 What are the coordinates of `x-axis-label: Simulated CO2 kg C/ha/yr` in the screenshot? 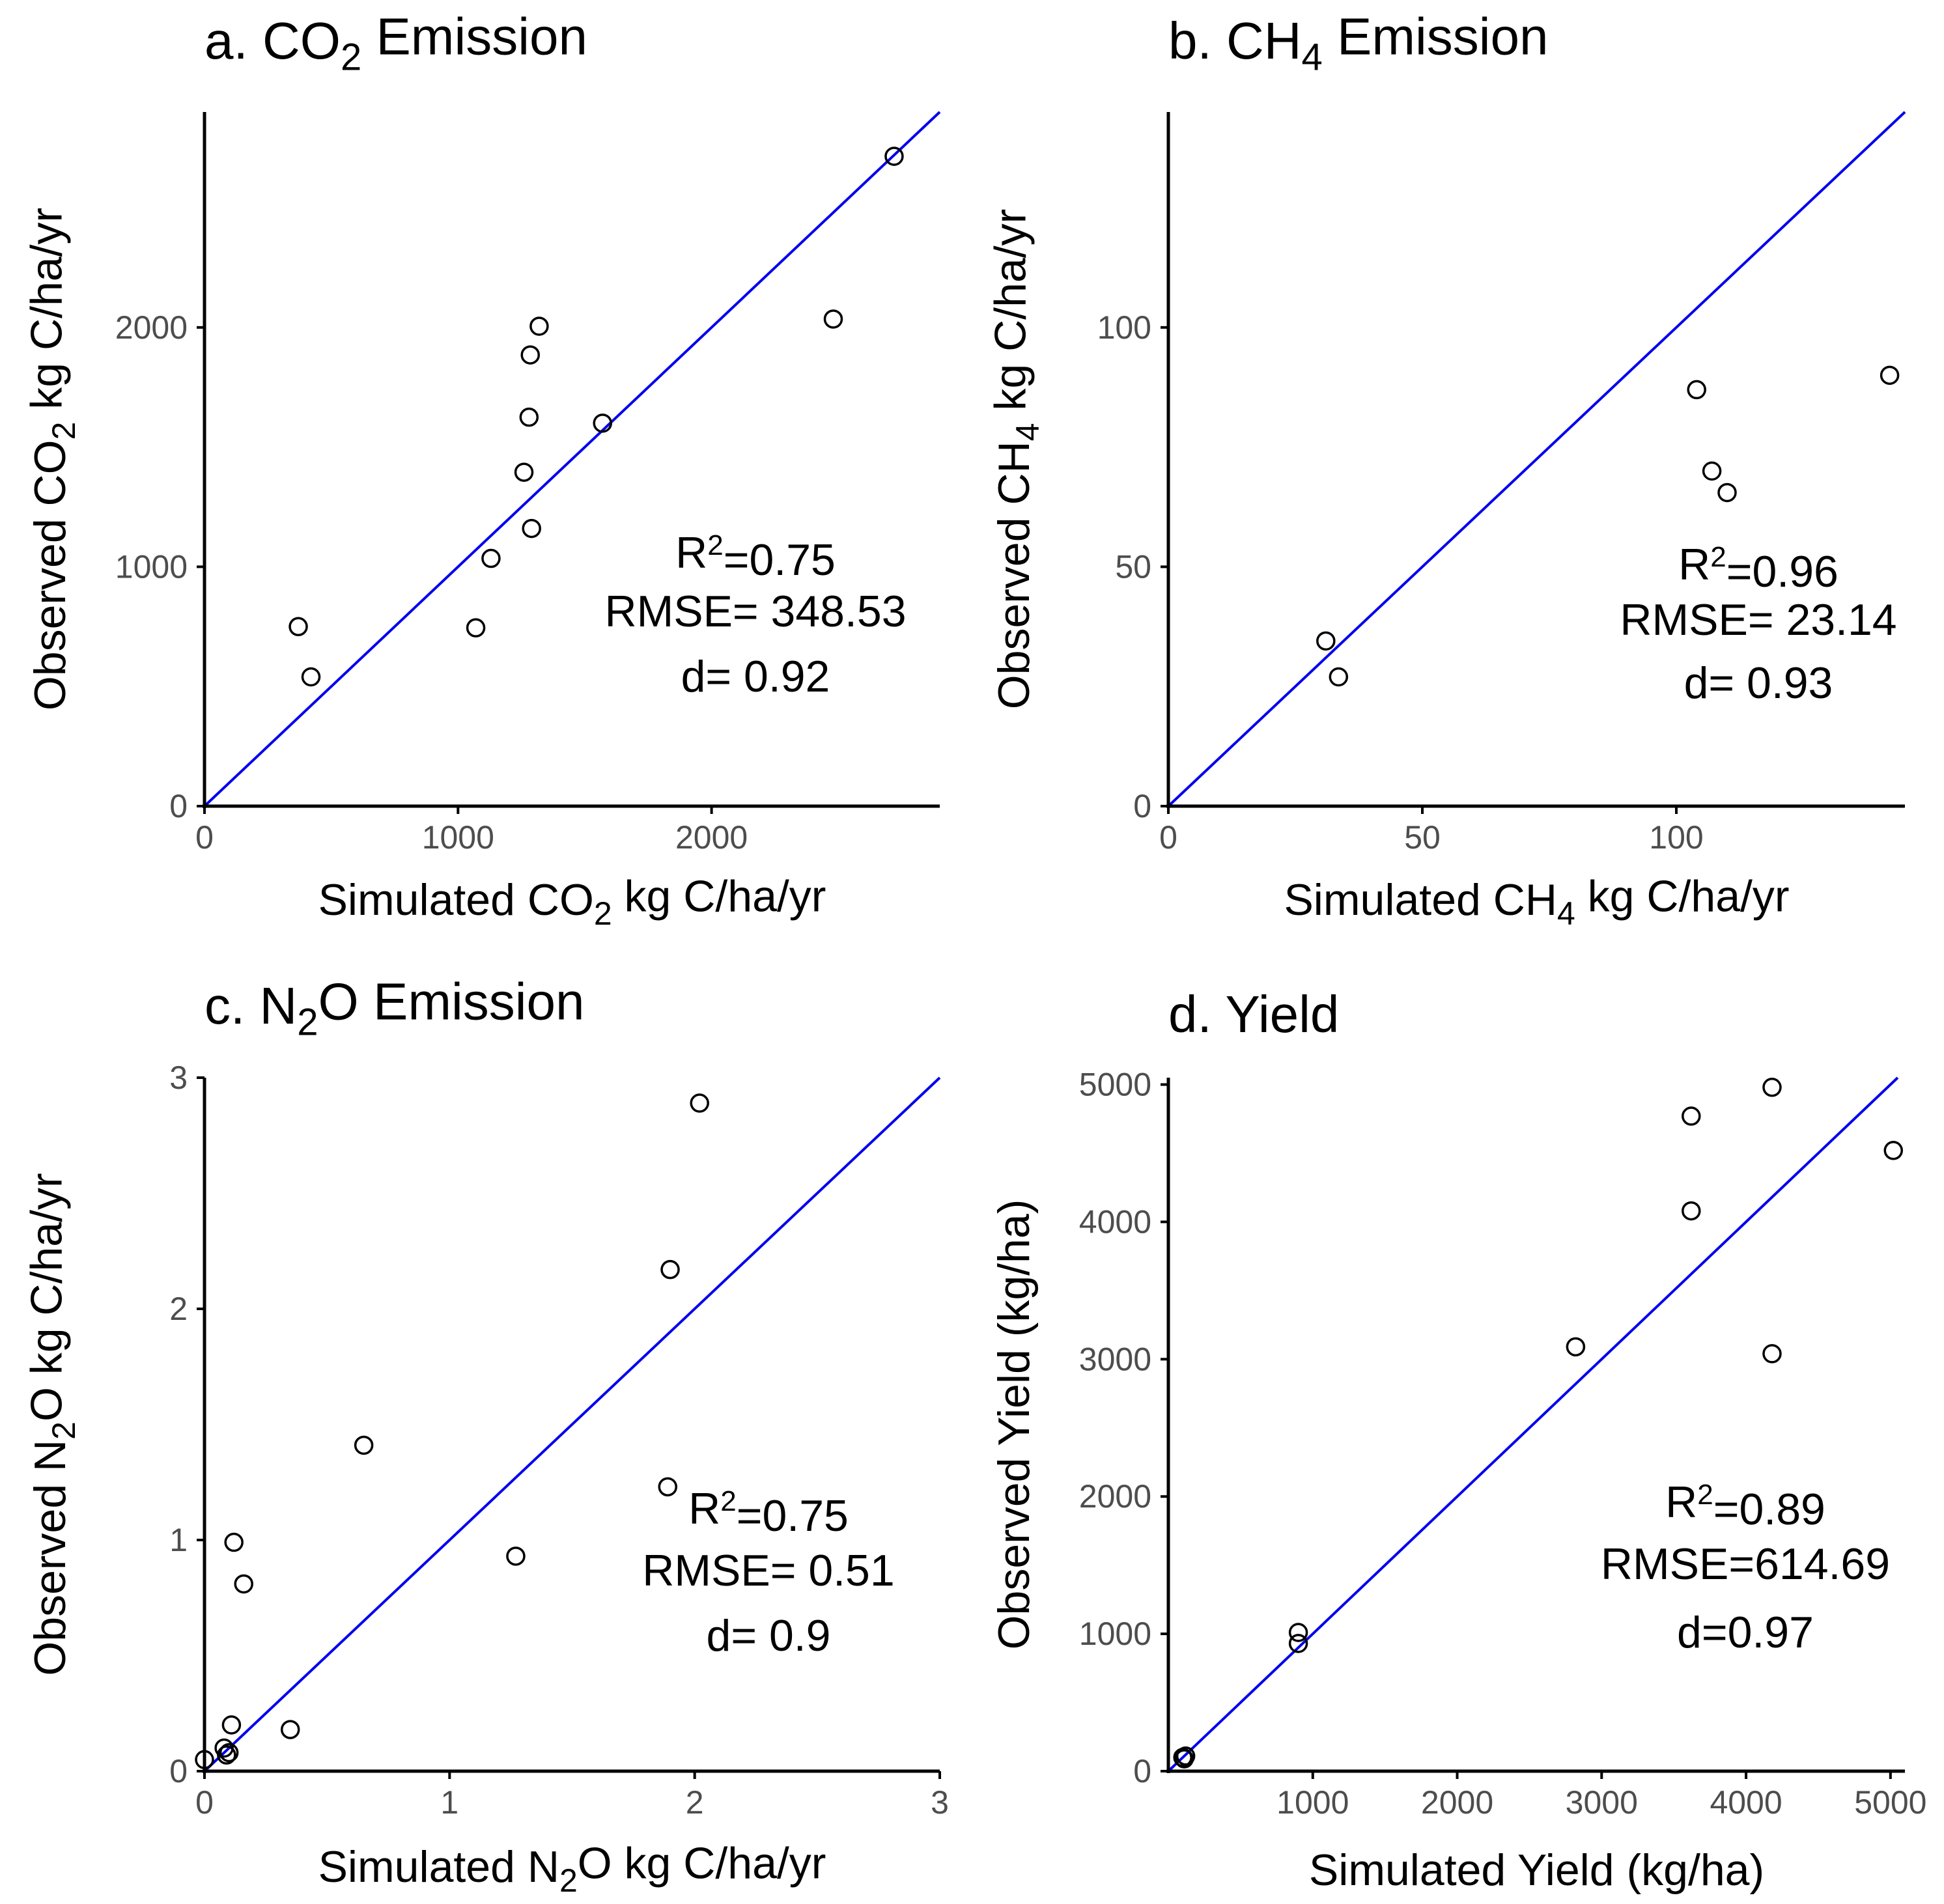 It's located at (572, 902).